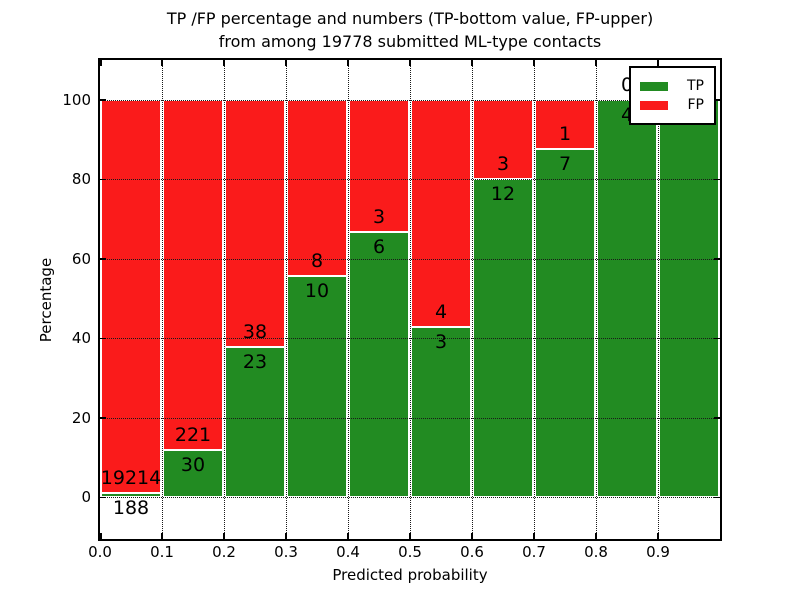 The width and height of the screenshot is (800, 600). I want to click on y-tick-label: 60, so click(81, 258).